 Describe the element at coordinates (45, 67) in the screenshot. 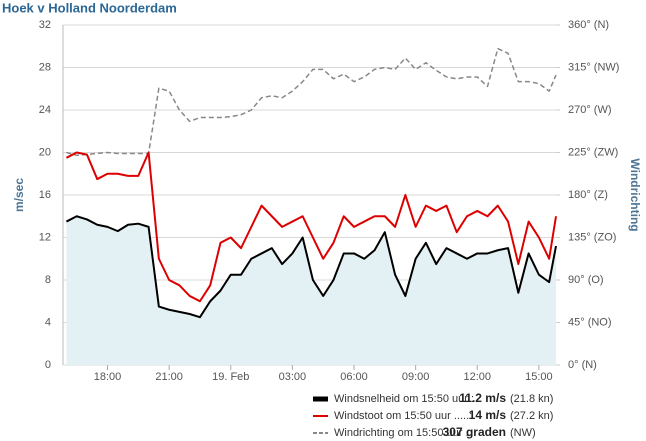

I see `y-tick-label: 28` at that location.